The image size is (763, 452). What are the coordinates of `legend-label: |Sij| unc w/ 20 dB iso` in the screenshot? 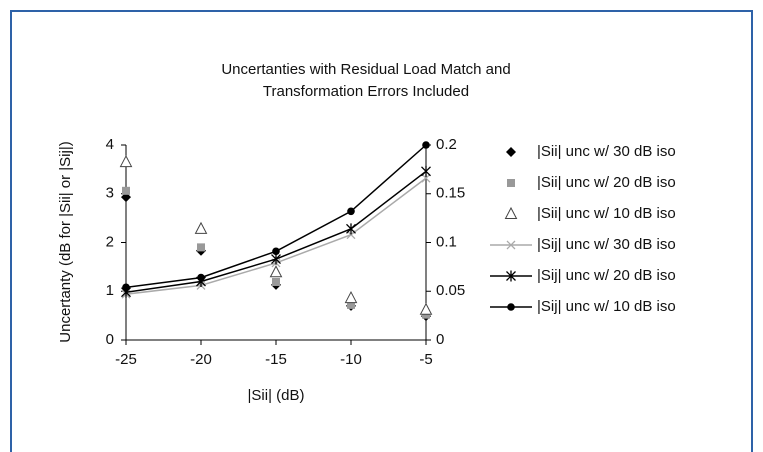 It's located at (606, 275).